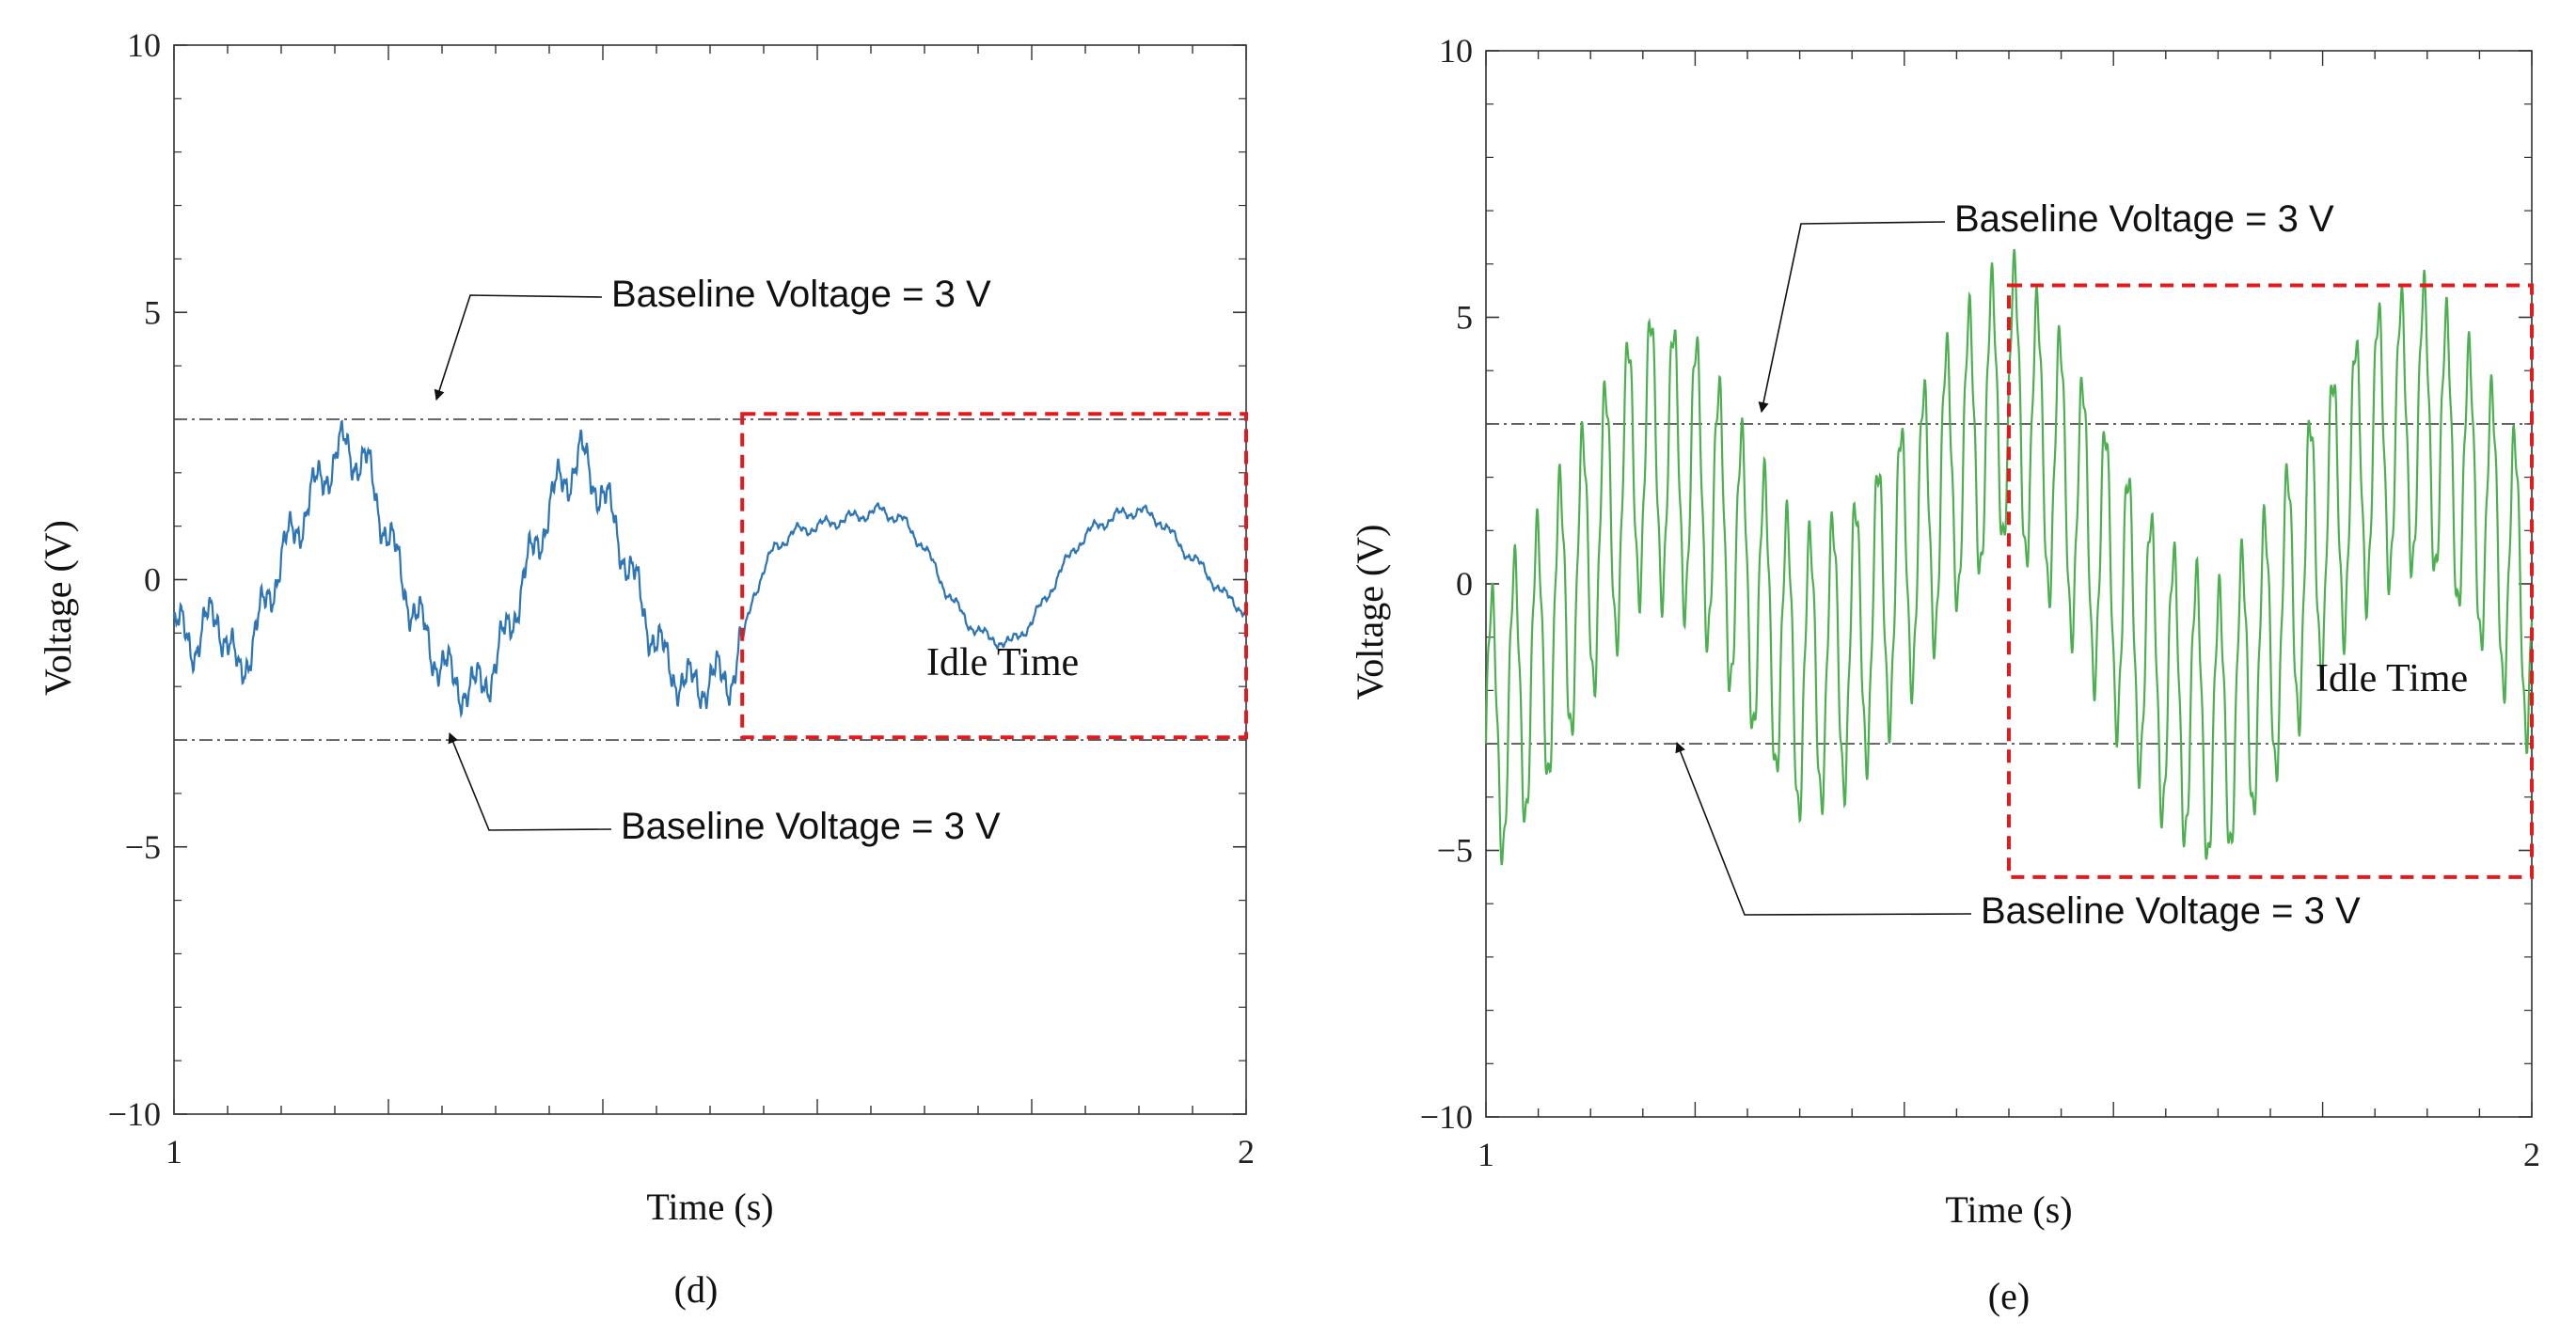 The height and width of the screenshot is (1336, 2576). What do you see at coordinates (2009, 1296) in the screenshot?
I see `panel-label: (e)` at bounding box center [2009, 1296].